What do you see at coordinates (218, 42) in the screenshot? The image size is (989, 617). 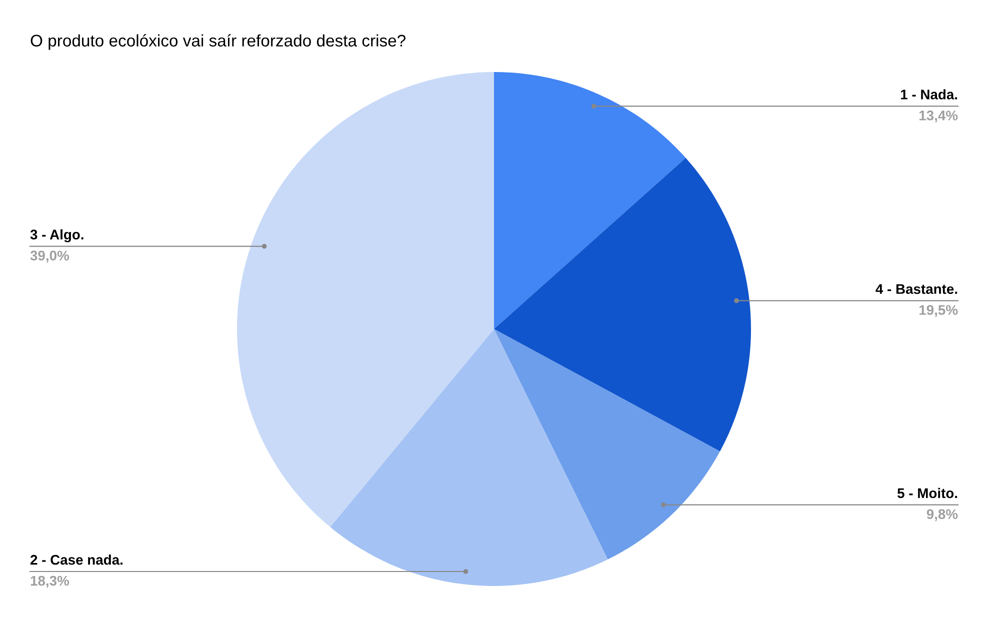 I see `chart-title: O produto ecolóxico vai saír reforzado desta crise?` at bounding box center [218, 42].